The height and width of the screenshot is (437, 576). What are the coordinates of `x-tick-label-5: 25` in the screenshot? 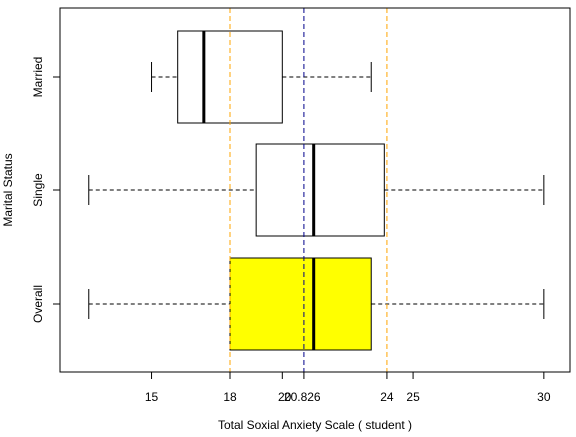 It's located at (413, 397).